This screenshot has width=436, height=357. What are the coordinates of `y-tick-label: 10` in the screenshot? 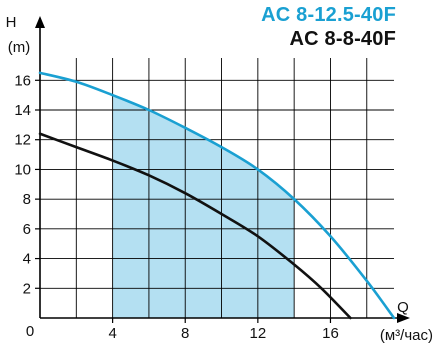 It's located at (22, 169).